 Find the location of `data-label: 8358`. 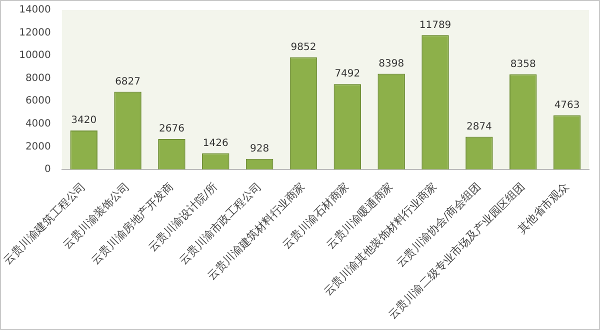

data-label: 8358 is located at coordinates (523, 64).